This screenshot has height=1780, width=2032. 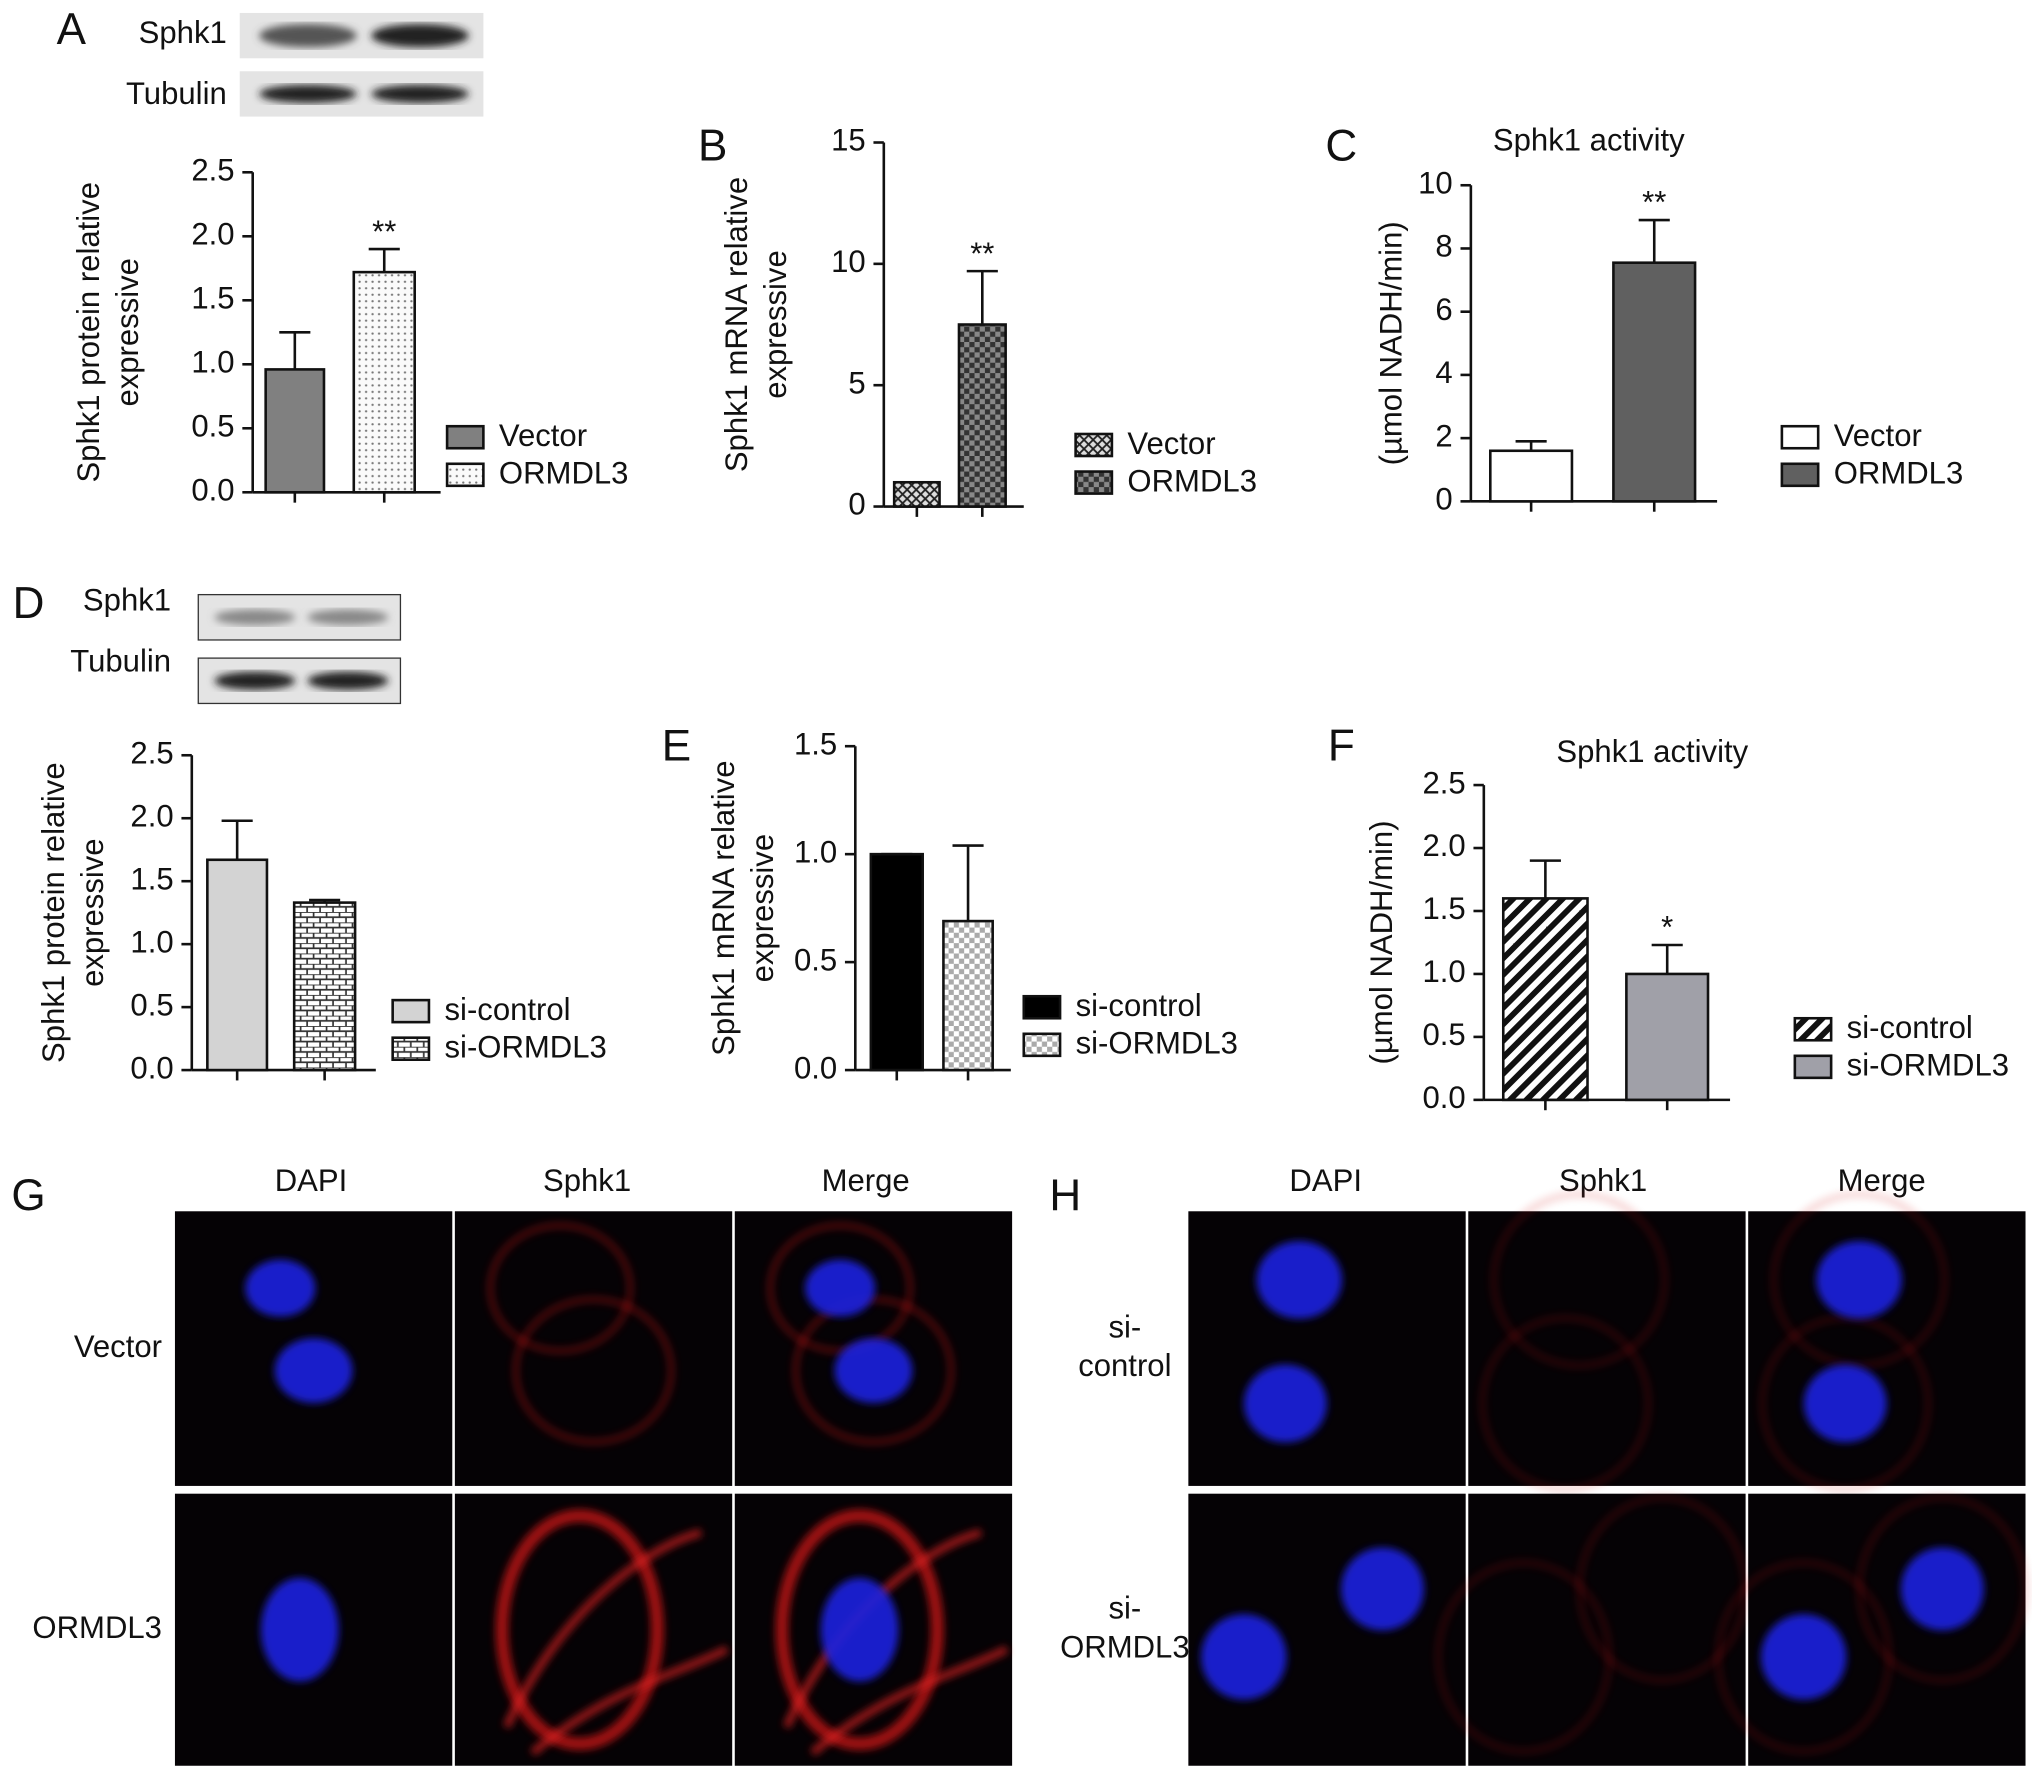 I want to click on row-label: si-, so click(x=1124, y=1326).